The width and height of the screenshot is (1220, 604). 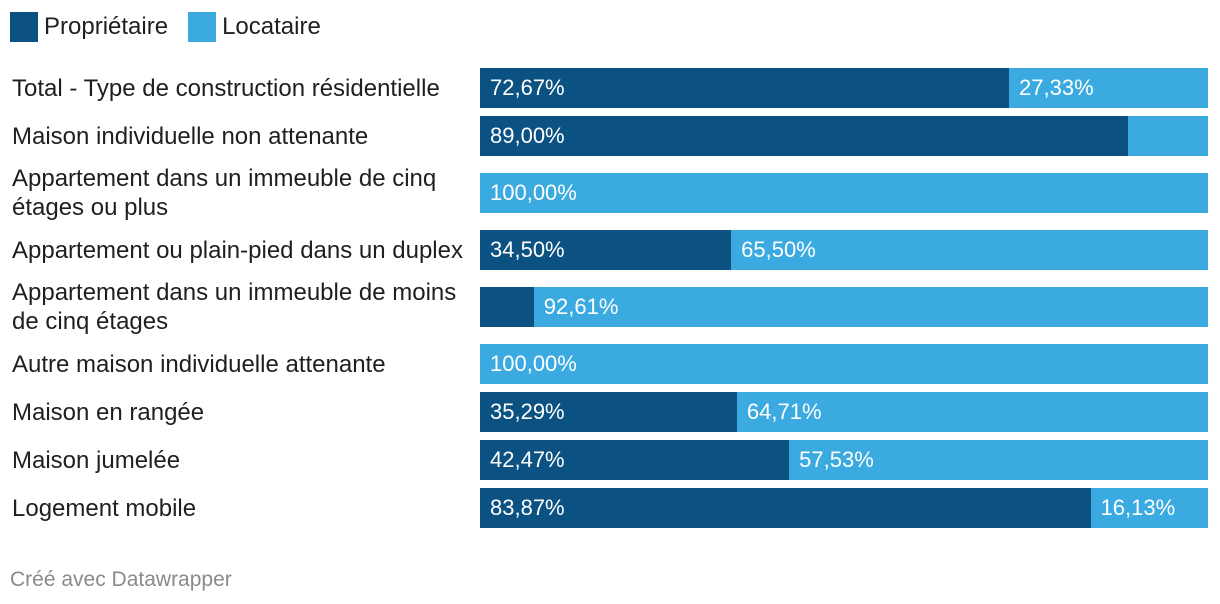 What do you see at coordinates (527, 87) in the screenshot?
I see `value-label: 72,67%` at bounding box center [527, 87].